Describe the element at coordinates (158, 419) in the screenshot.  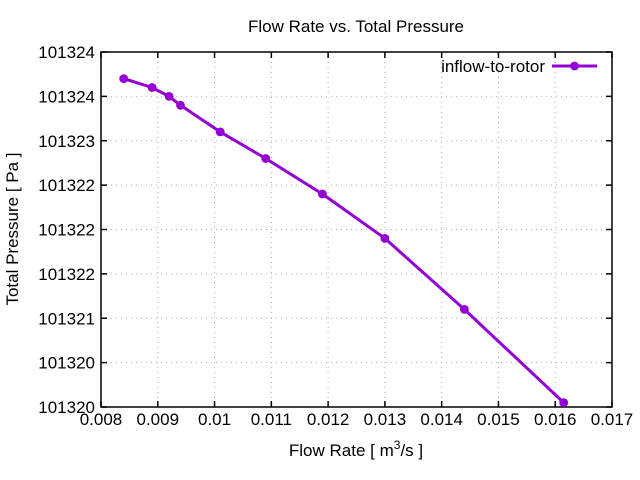
I see `x-tick-label: 0.009` at that location.